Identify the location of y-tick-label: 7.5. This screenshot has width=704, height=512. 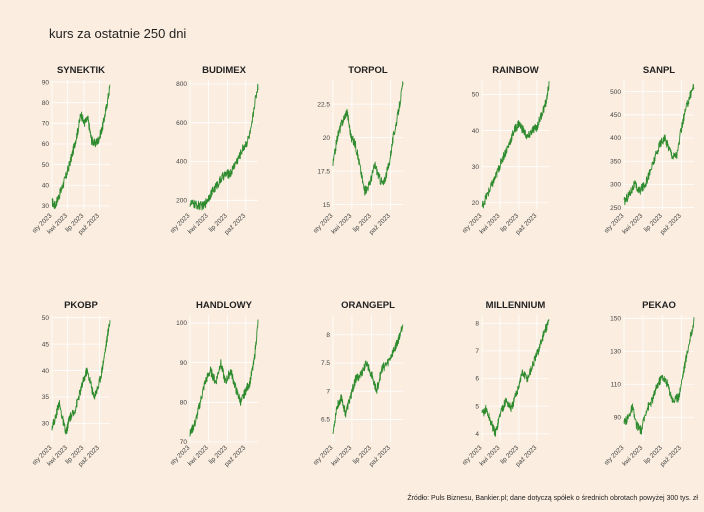
(325, 363).